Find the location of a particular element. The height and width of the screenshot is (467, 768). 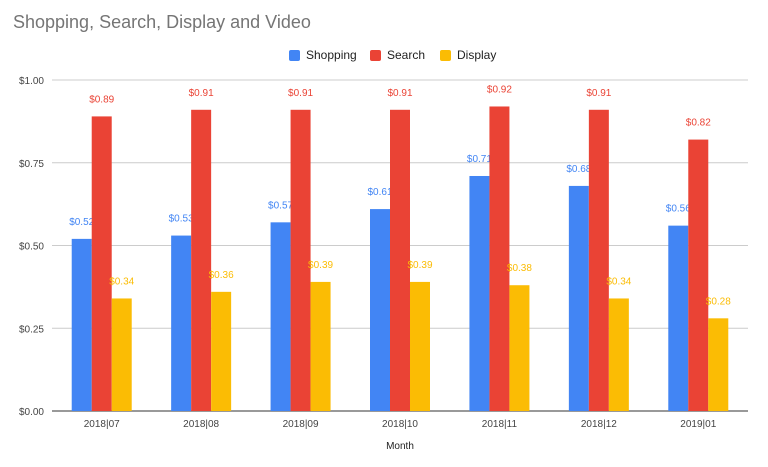

legend: Shopping Search Display is located at coordinates (384, 55).